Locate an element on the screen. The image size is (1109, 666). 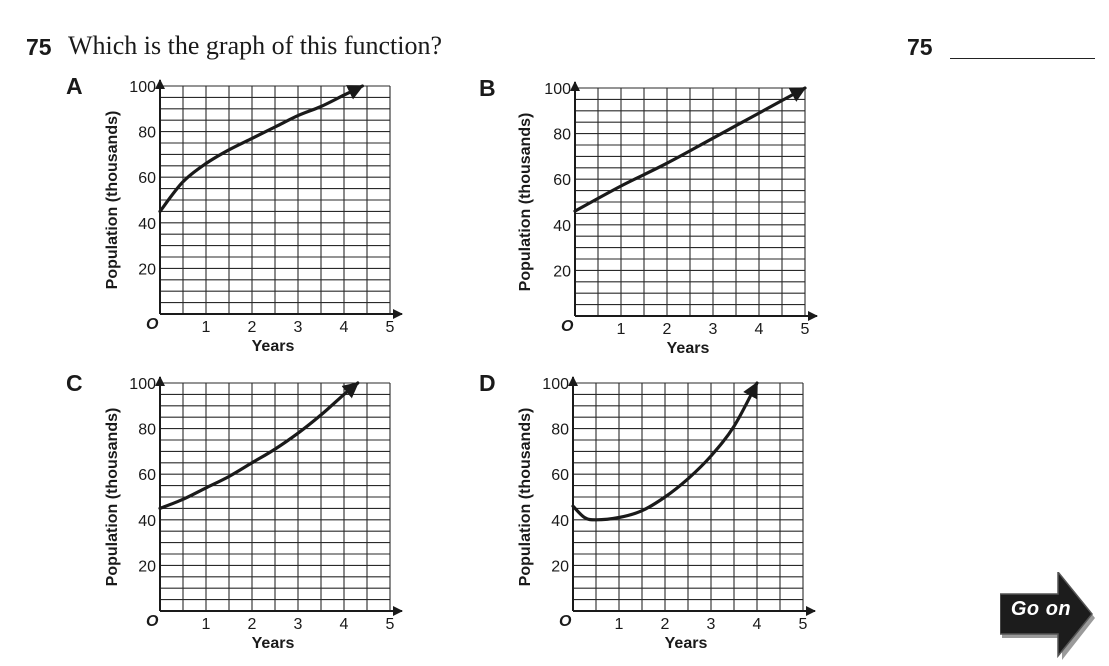
go-on-arrow is located at coordinates (1047, 616).